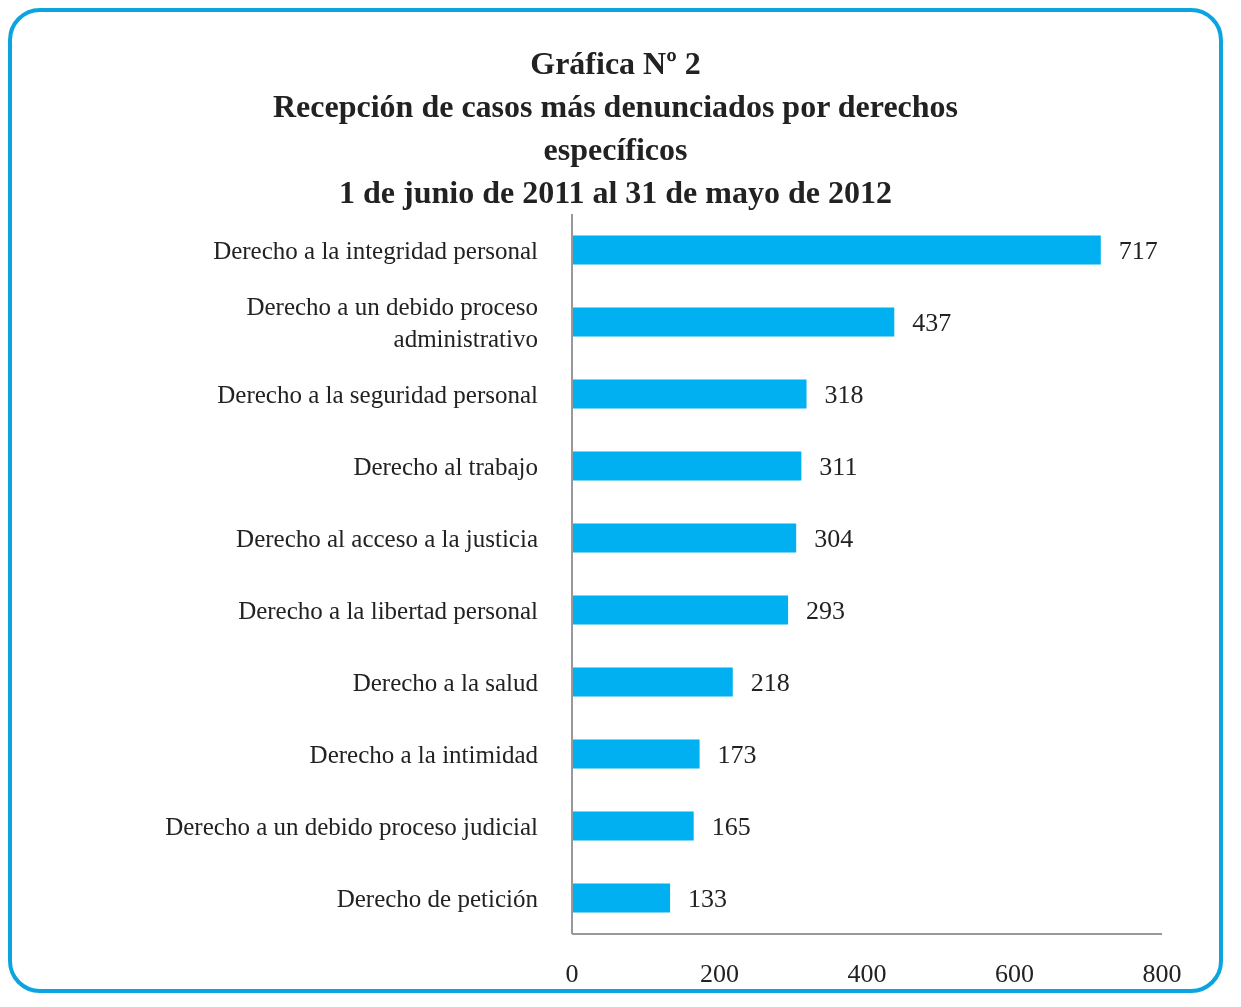 The height and width of the screenshot is (1007, 1241). Describe the element at coordinates (737, 755) in the screenshot. I see `data-label: 173` at that location.